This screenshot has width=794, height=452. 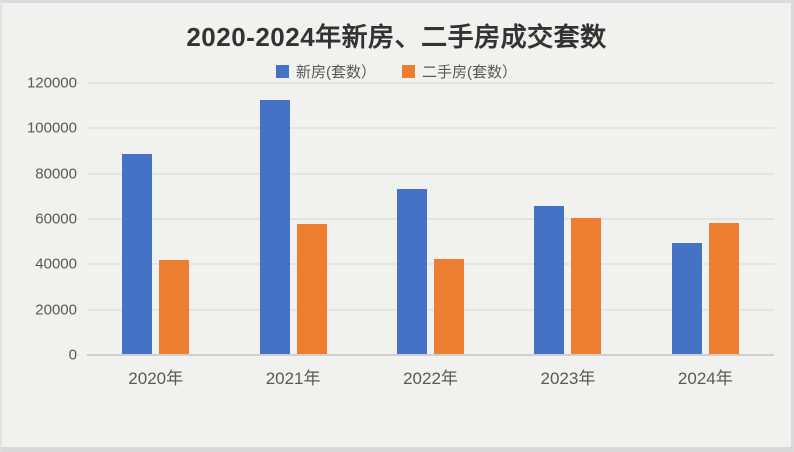 I want to click on bar-2024年-series-0, so click(x=686, y=299).